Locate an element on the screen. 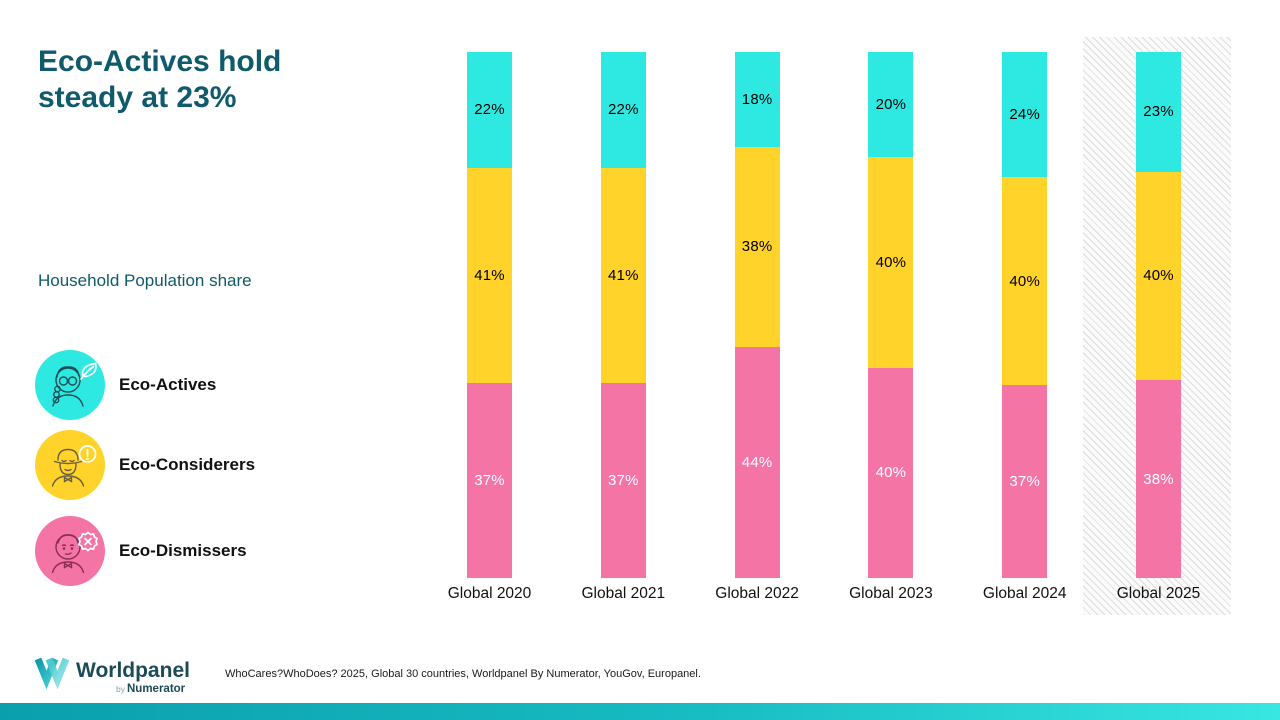 The height and width of the screenshot is (720, 1280). legend-label-eco-considerers: Eco-Considerers is located at coordinates (187, 464).